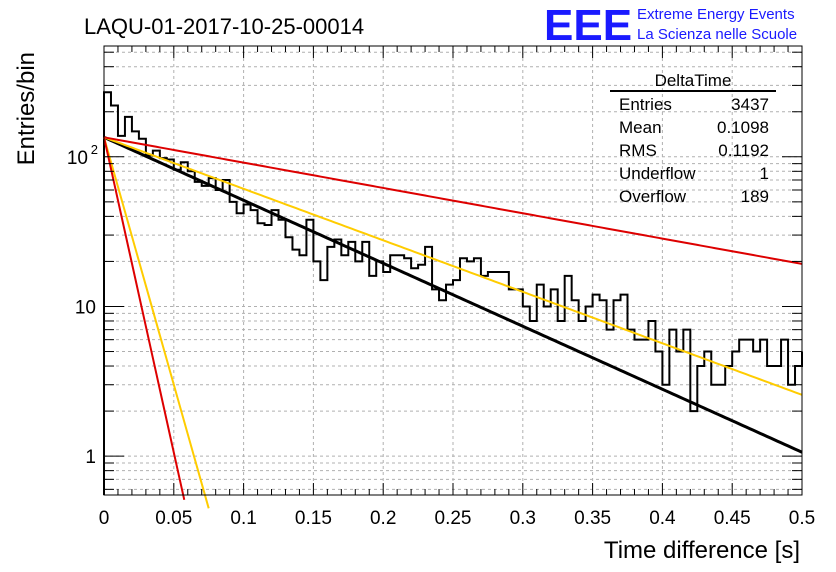 The height and width of the screenshot is (572, 836). I want to click on x-tick-label: 0.4, so click(662, 518).